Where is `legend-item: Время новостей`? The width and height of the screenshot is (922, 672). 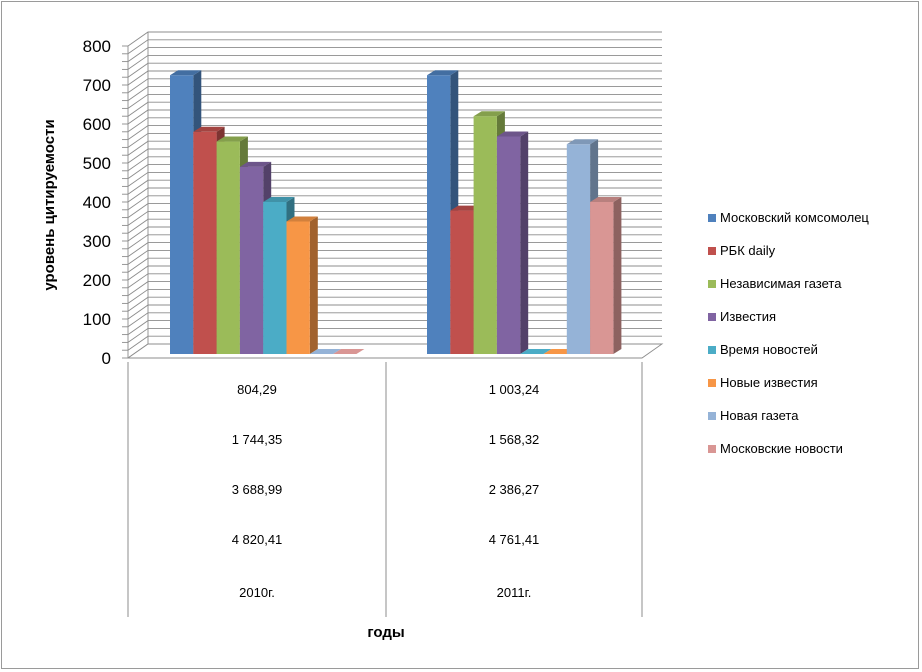
legend-item: Время новостей is located at coordinates (763, 349).